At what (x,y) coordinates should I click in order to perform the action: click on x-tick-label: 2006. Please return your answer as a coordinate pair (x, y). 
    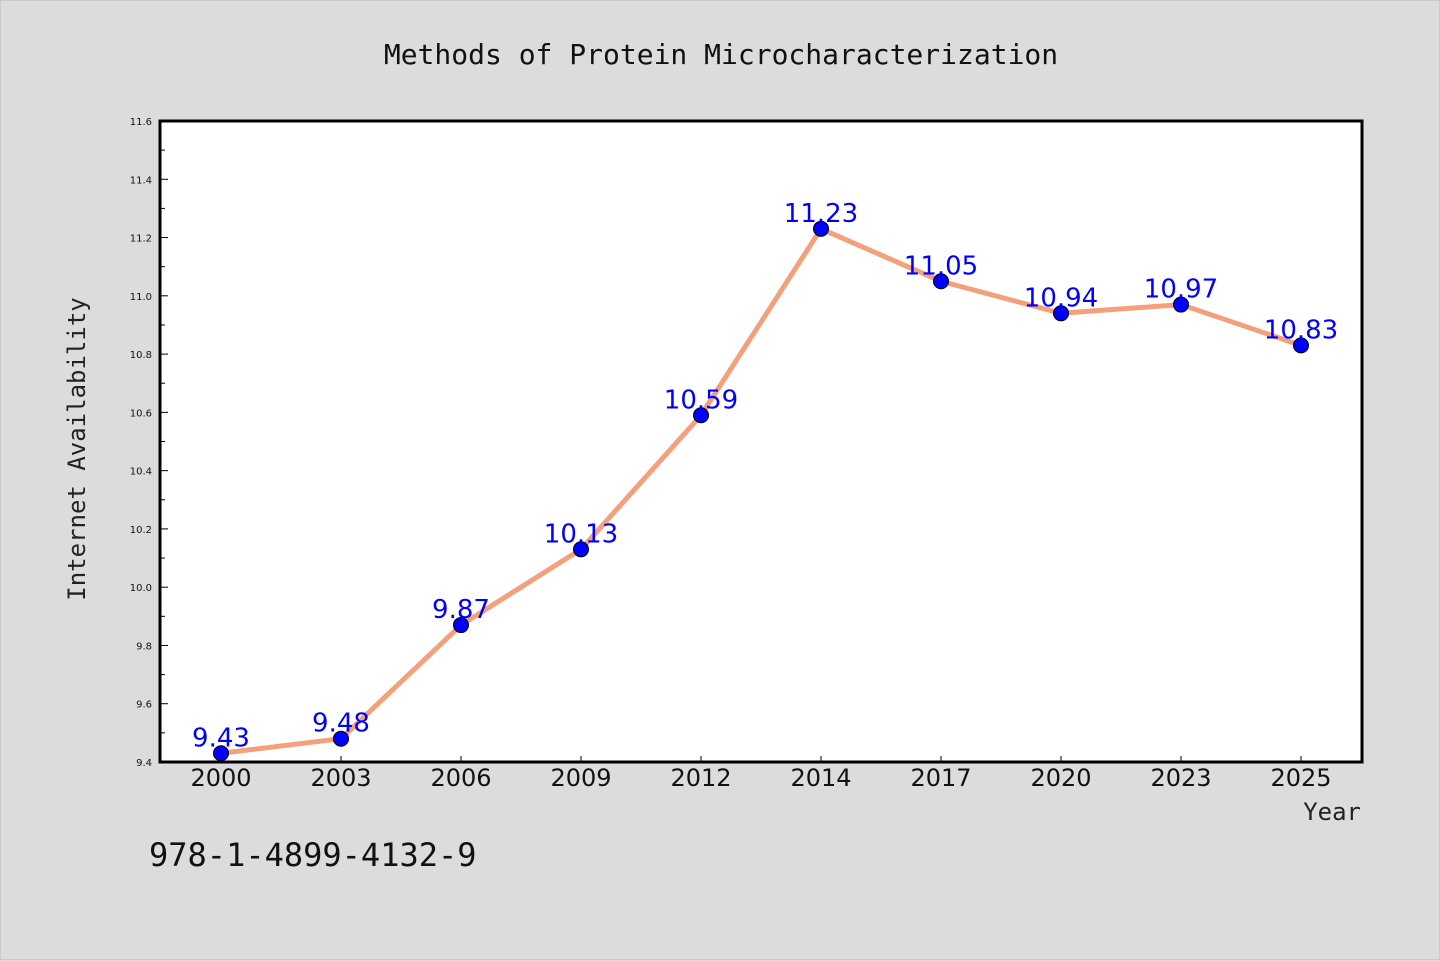
    Looking at the image, I should click on (460, 778).